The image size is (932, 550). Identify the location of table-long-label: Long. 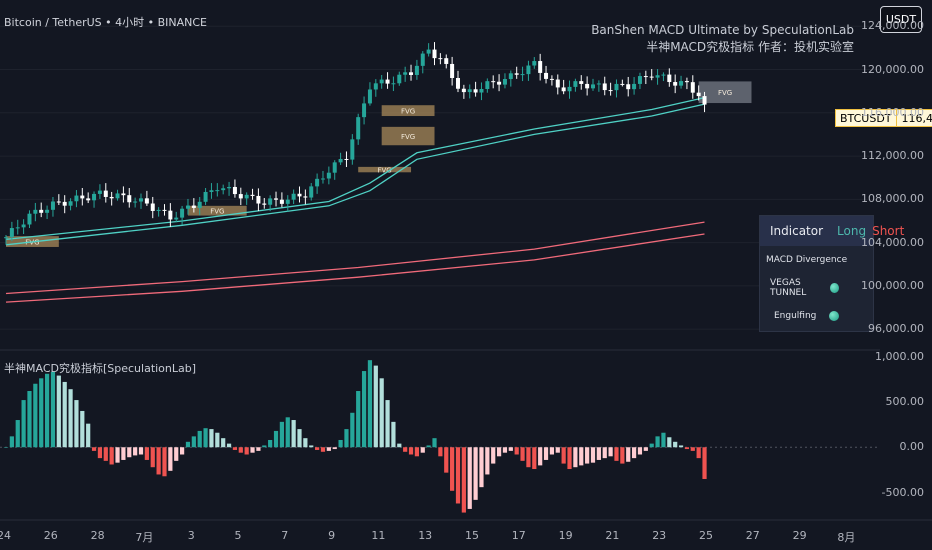
(852, 231).